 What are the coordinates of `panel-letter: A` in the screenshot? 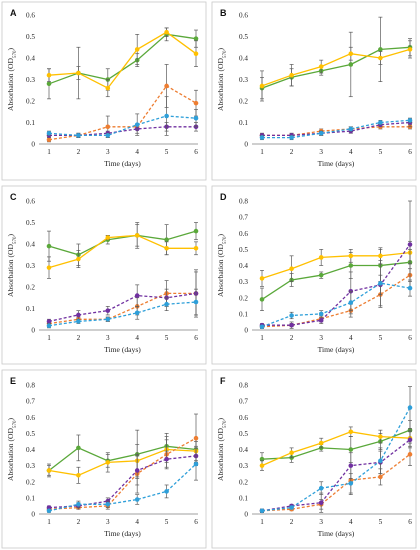 It's located at (13, 13).